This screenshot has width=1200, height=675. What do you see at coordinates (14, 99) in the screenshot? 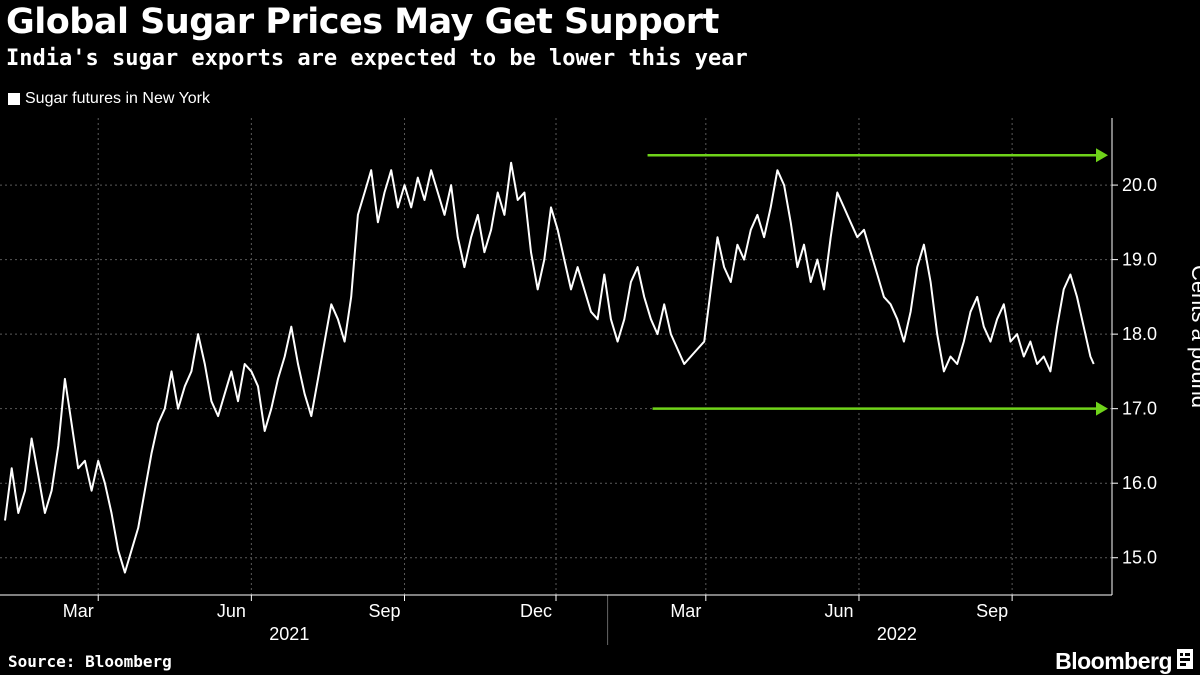
I see `legend-swatch` at bounding box center [14, 99].